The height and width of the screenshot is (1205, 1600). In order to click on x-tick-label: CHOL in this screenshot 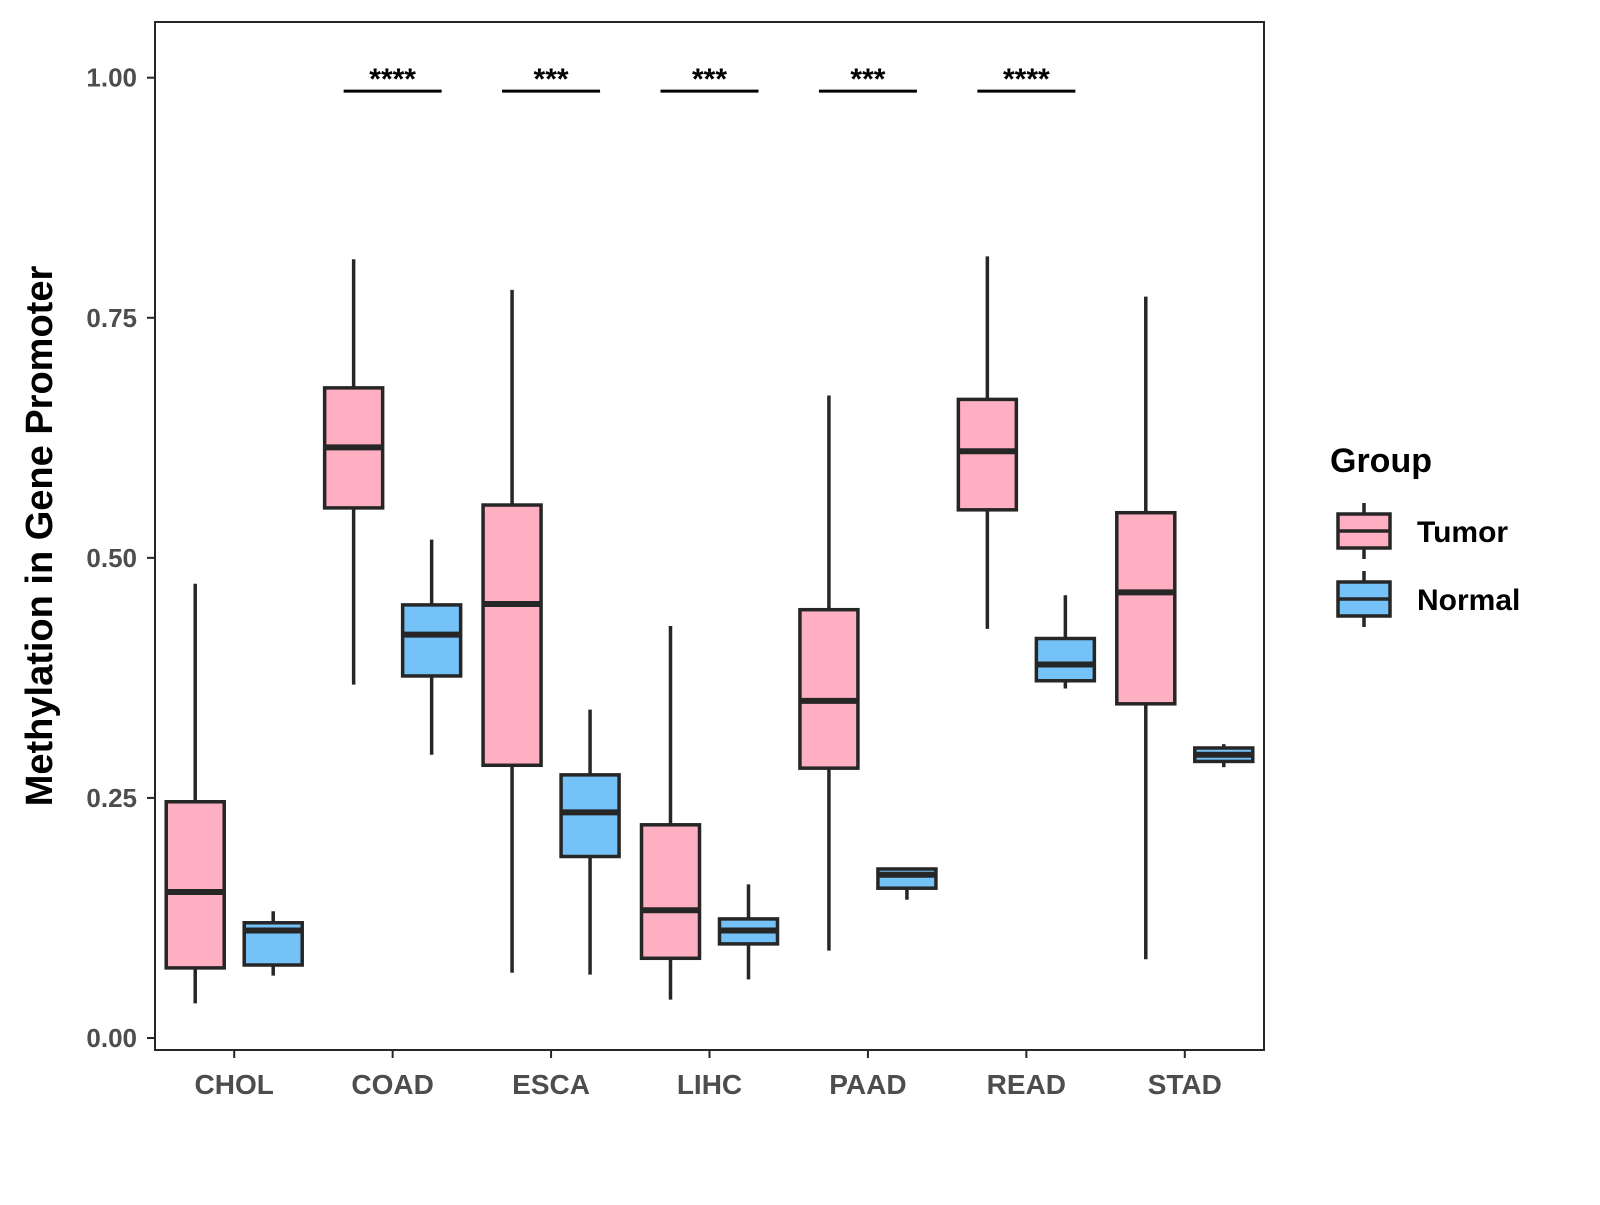, I will do `click(234, 1084)`.